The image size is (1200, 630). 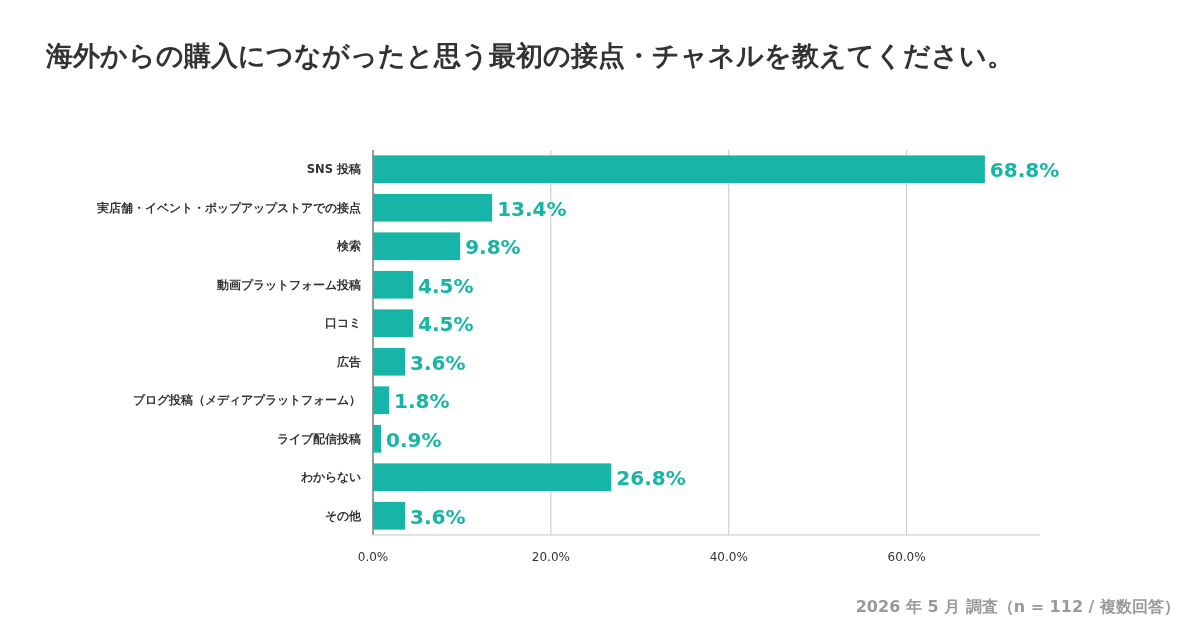 What do you see at coordinates (906, 557) in the screenshot?
I see `x-tick-label: 60.0%` at bounding box center [906, 557].